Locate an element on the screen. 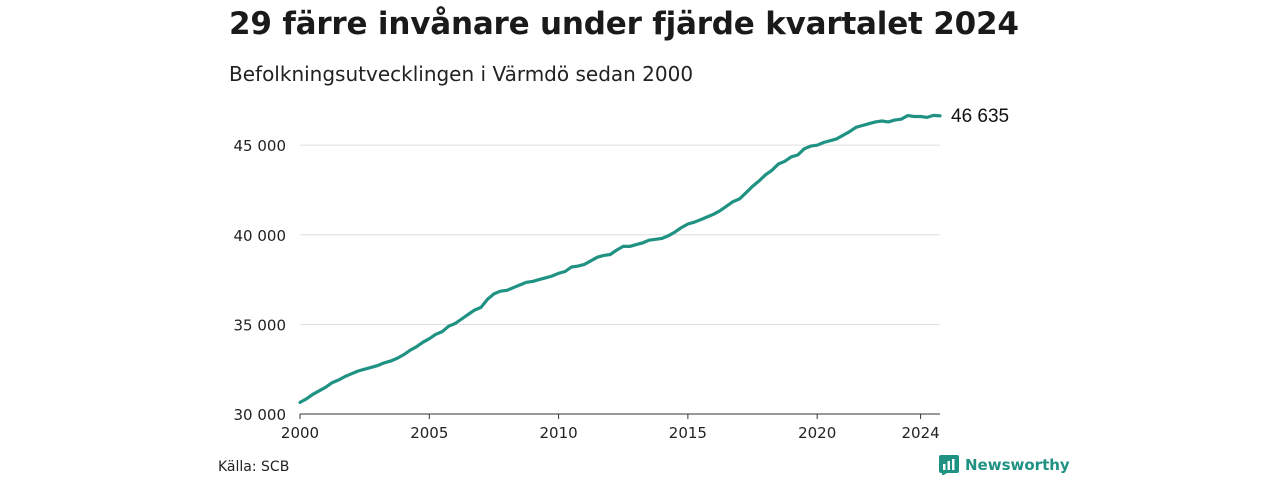 The height and width of the screenshot is (480, 1280). brand-logo: Newsworthy is located at coordinates (1004, 465).